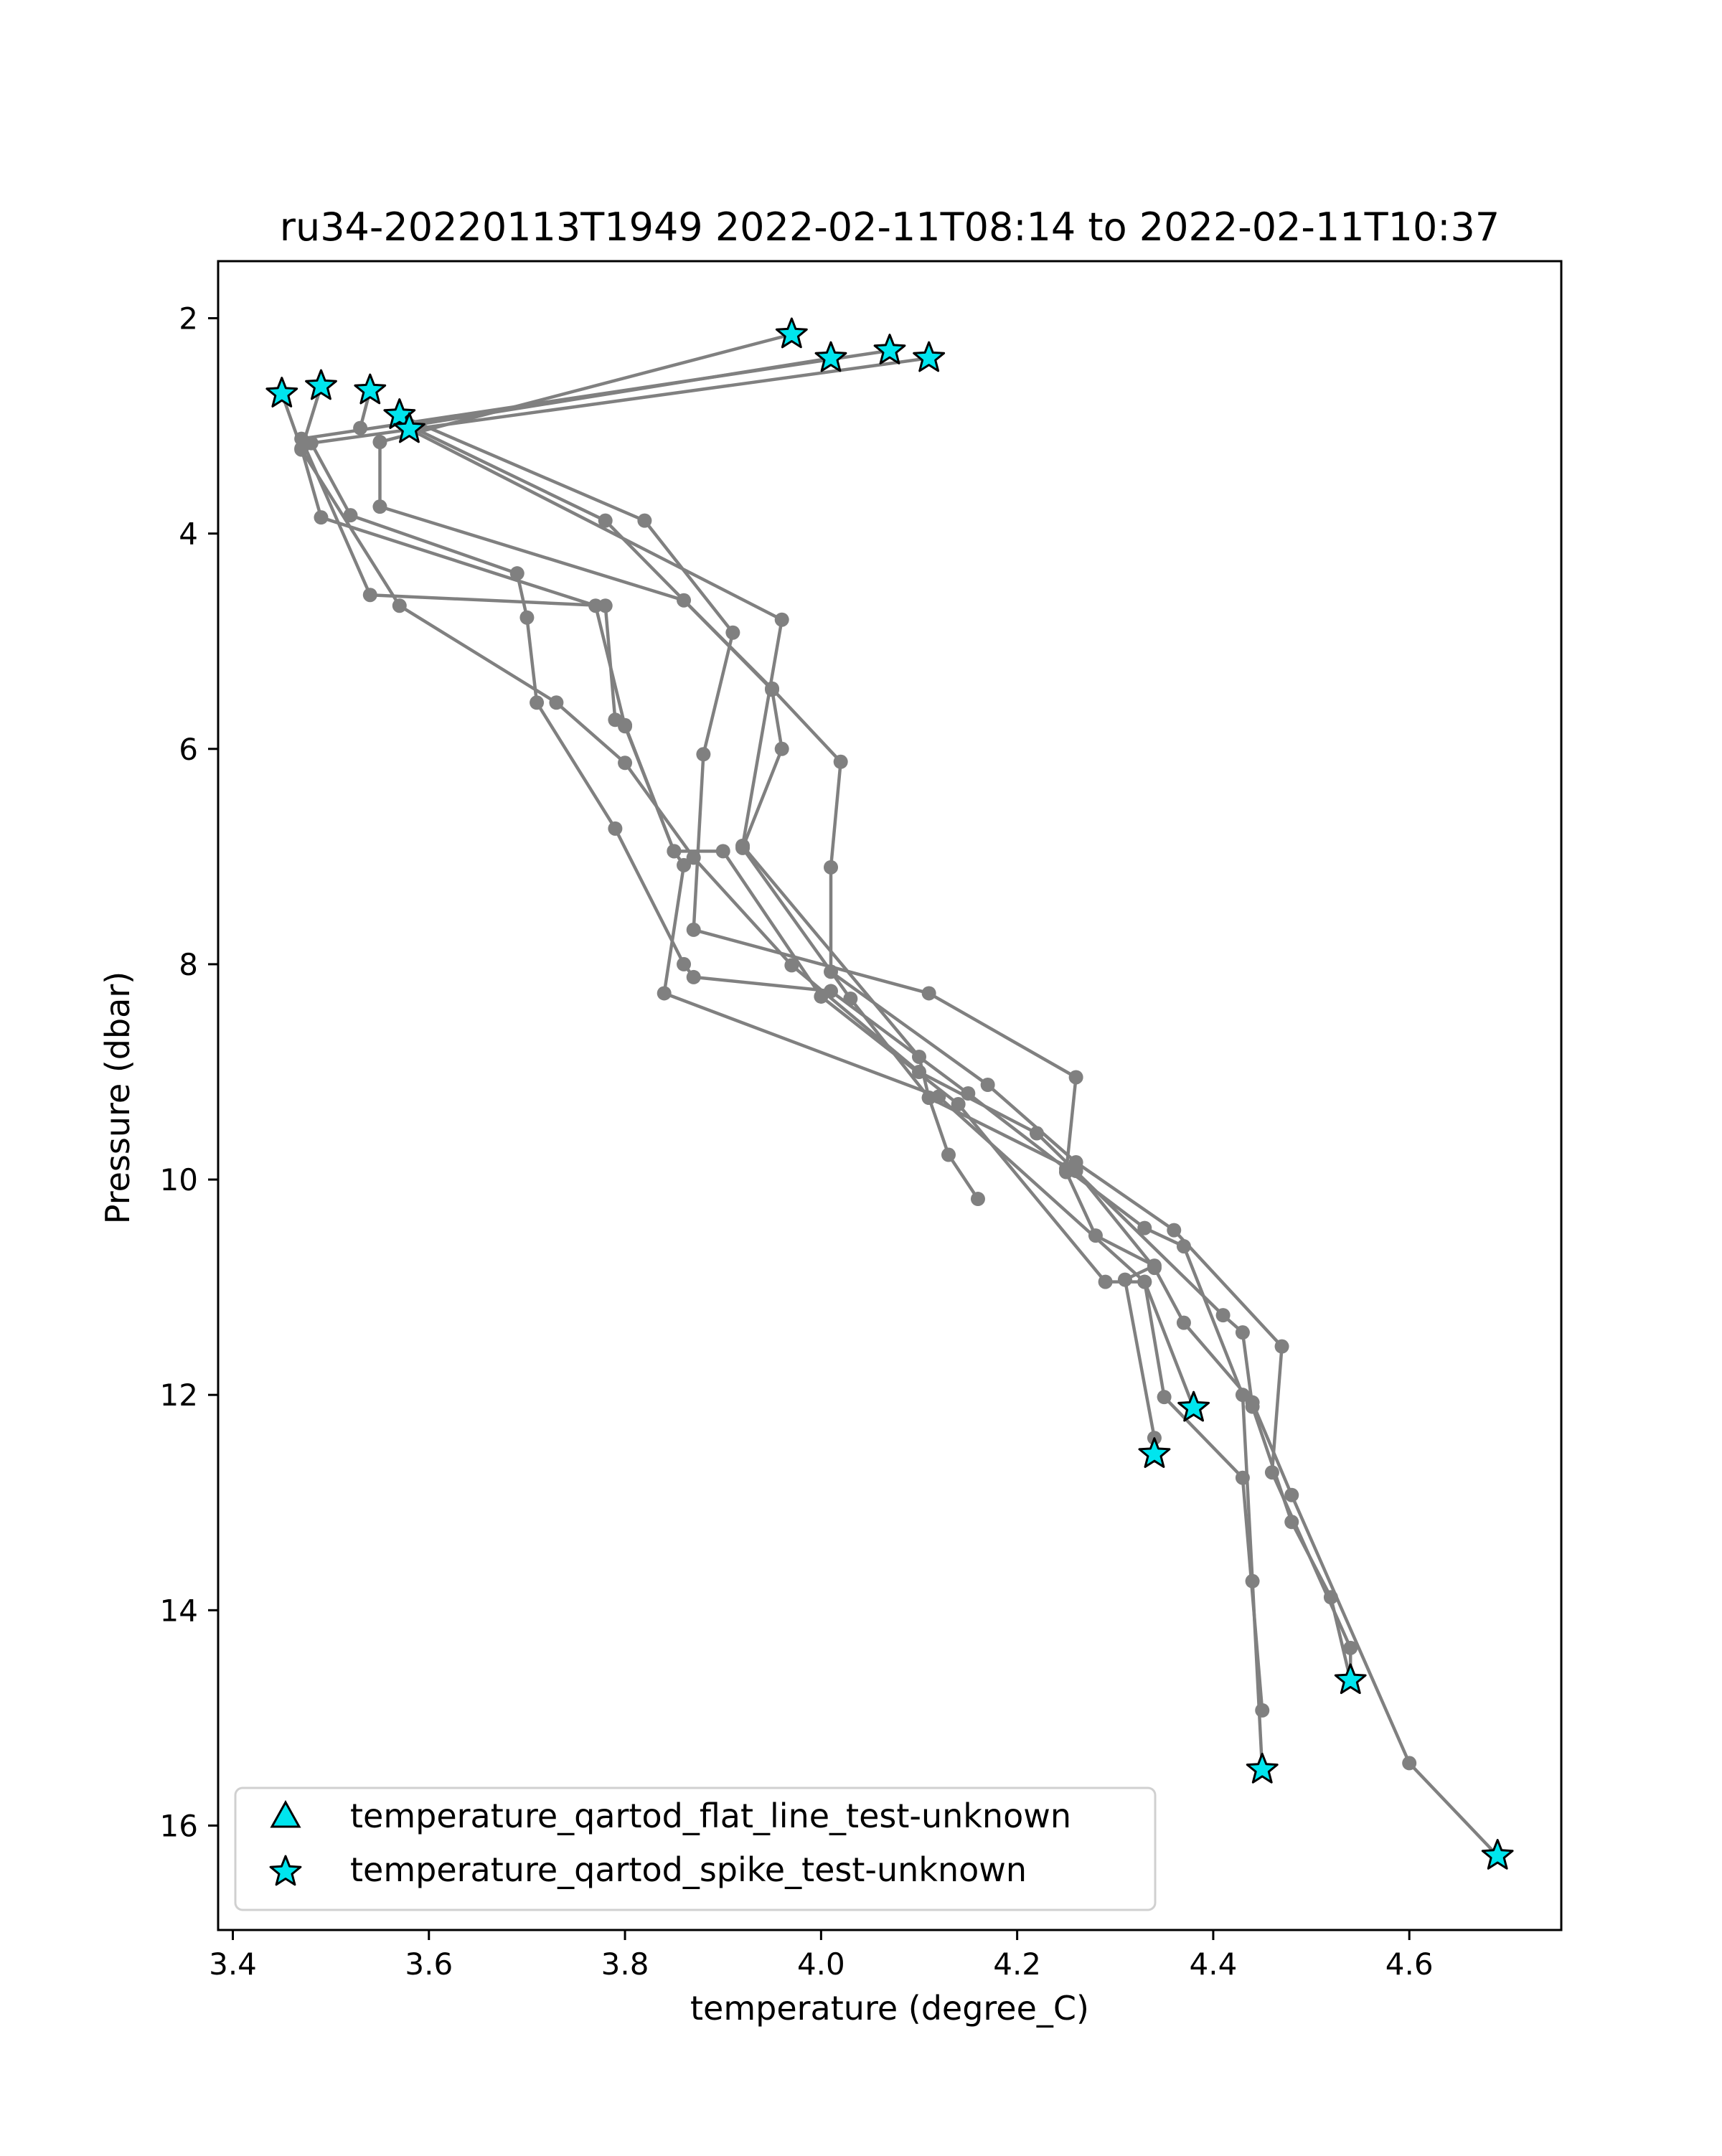 The height and width of the screenshot is (2156, 1722). Describe the element at coordinates (233, 1964) in the screenshot. I see `x-tick-label: 3.4` at that location.